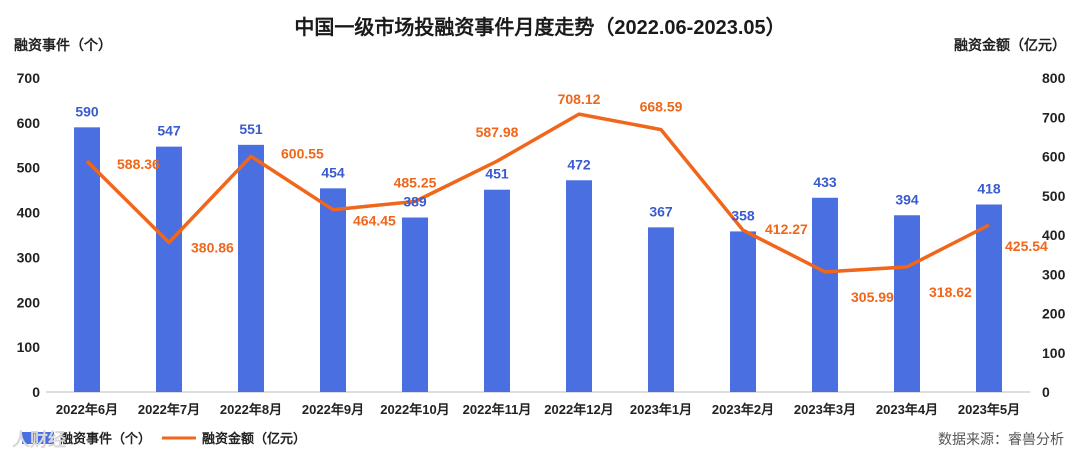 This screenshot has height=465, width=1080. What do you see at coordinates (578, 409) in the screenshot?
I see `x-tick-label: 2022年12月` at bounding box center [578, 409].